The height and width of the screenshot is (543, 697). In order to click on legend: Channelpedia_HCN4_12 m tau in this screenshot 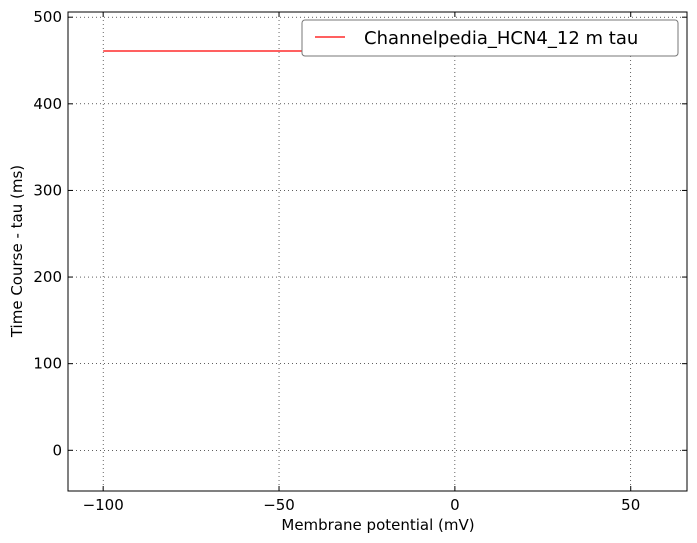, I will do `click(490, 38)`.